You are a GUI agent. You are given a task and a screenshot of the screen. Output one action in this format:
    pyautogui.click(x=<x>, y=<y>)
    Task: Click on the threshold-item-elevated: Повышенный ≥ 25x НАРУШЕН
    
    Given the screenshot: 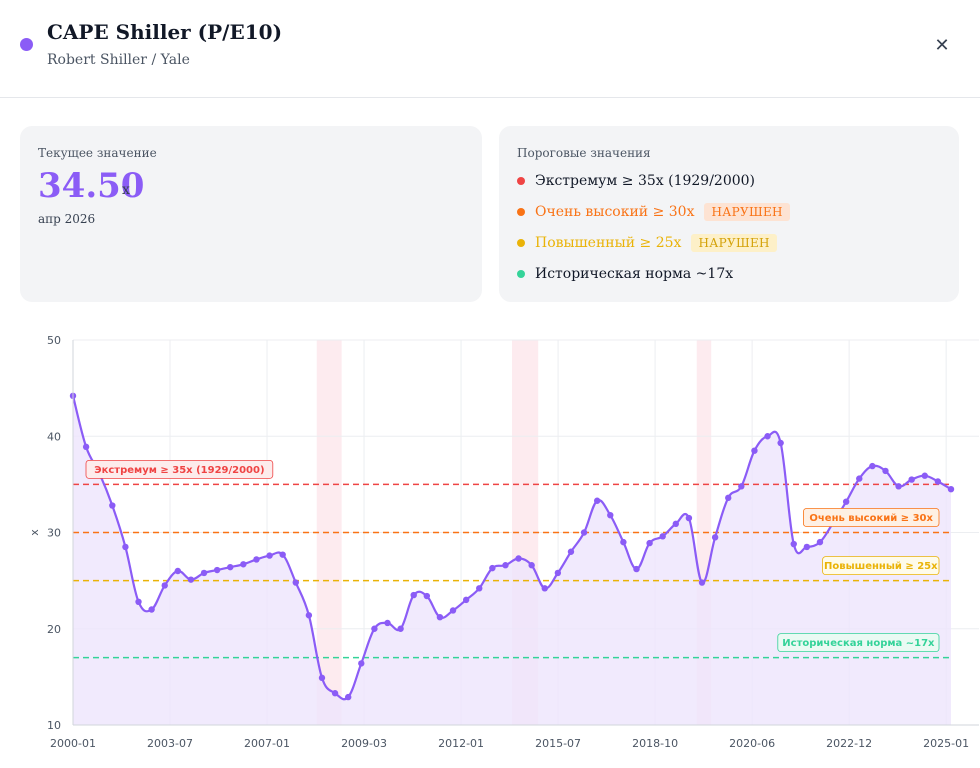 What is the action you would take?
    pyautogui.click(x=647, y=243)
    